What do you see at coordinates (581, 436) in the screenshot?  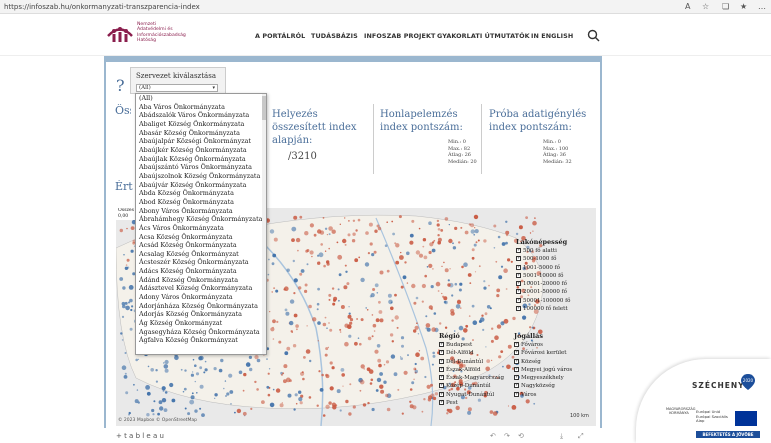 I see `fullscreen-icon: ⤢` at bounding box center [581, 436].